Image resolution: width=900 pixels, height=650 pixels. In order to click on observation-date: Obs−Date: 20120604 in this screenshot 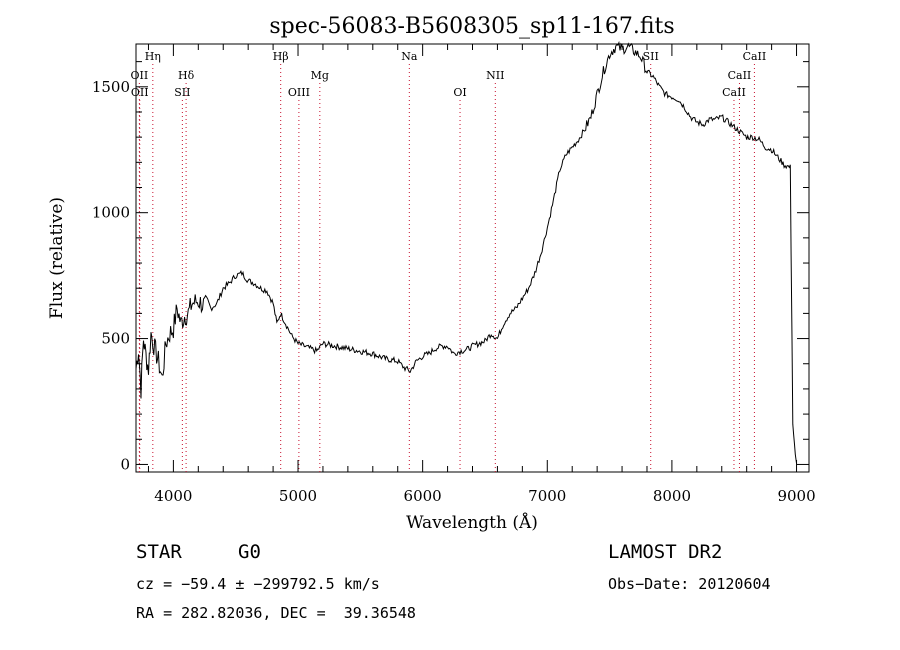, I will do `click(689, 584)`.